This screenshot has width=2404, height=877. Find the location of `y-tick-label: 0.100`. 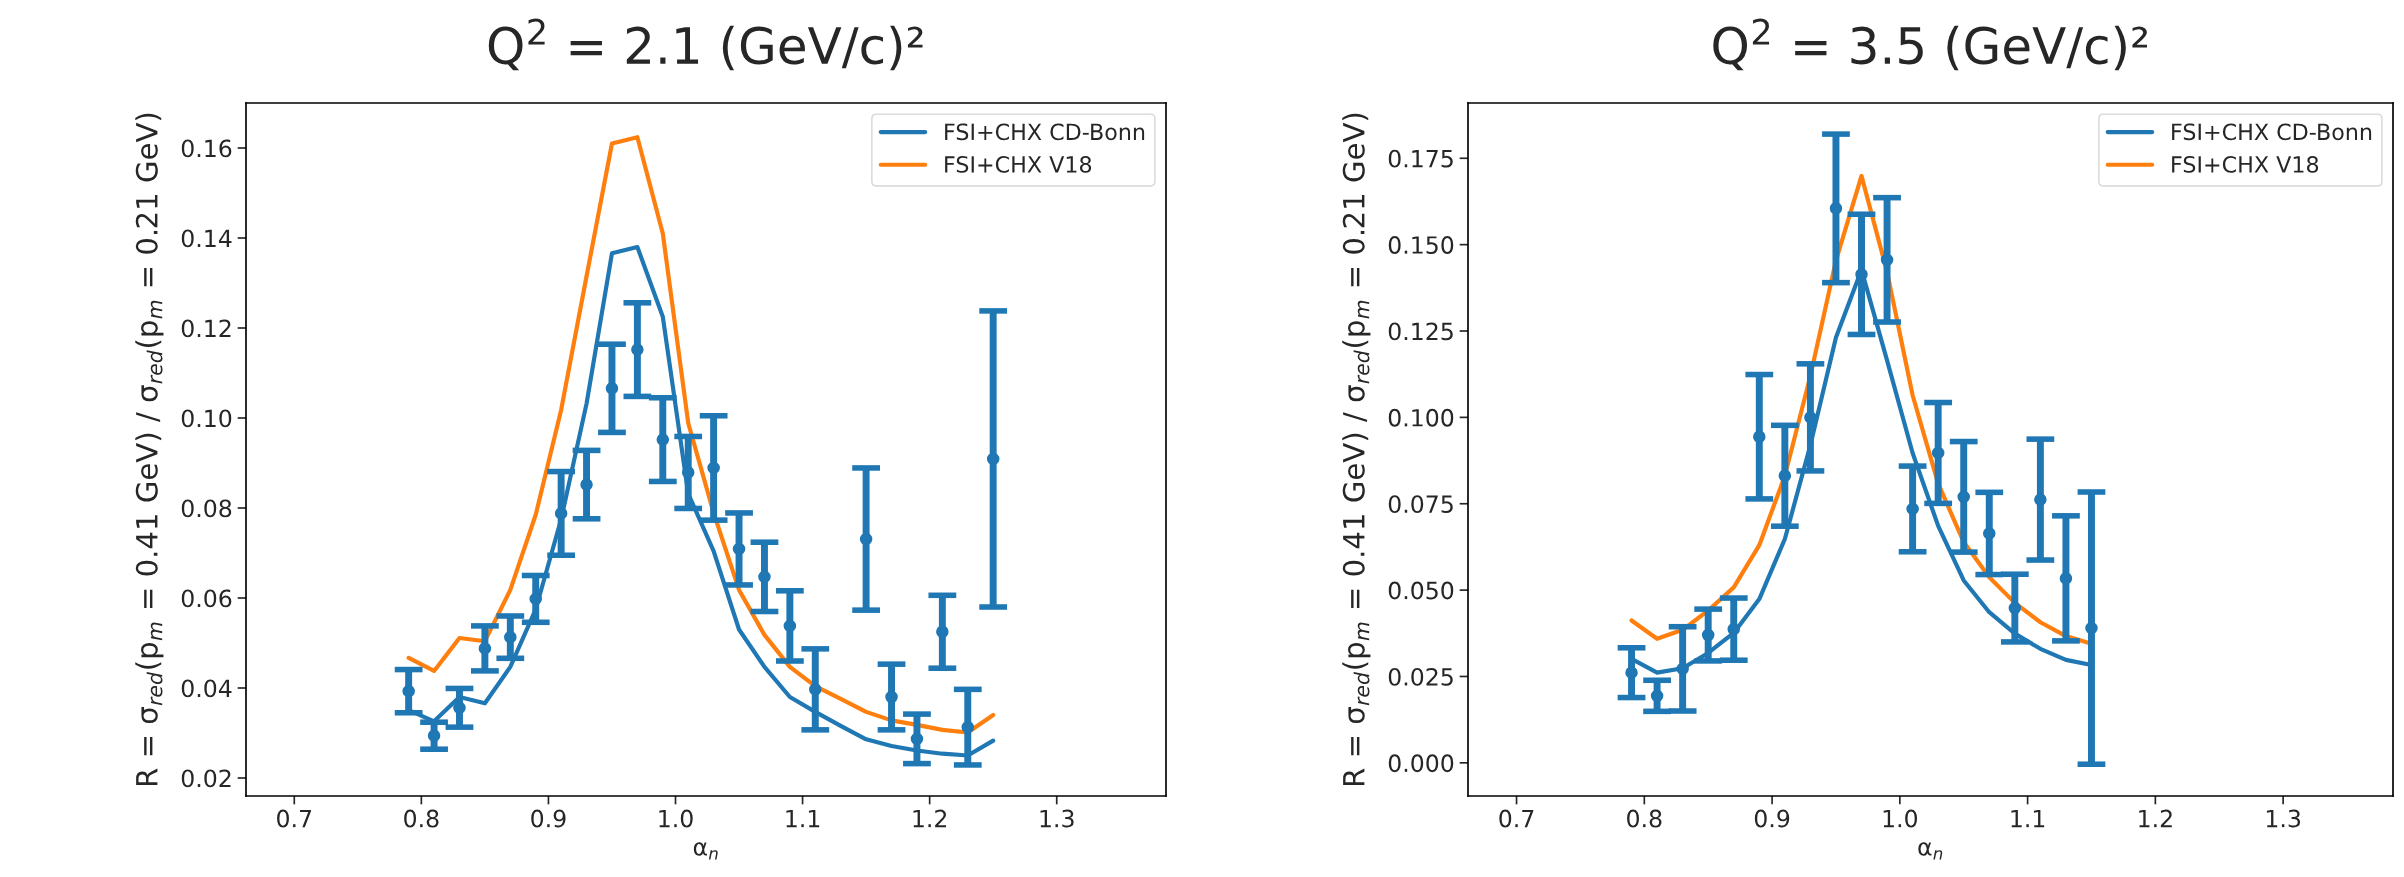

y-tick-label: 0.100 is located at coordinates (1421, 417).